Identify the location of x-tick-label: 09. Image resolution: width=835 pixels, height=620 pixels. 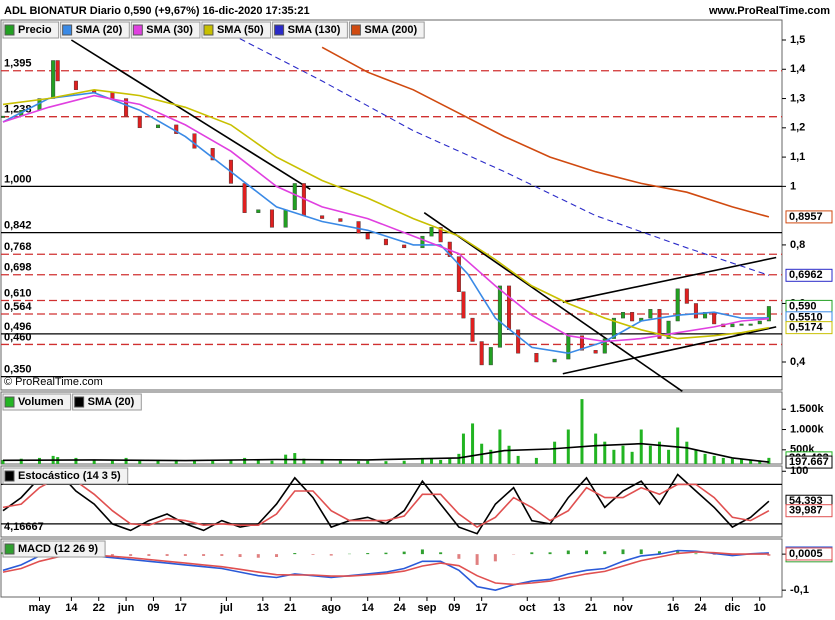
(153, 608).